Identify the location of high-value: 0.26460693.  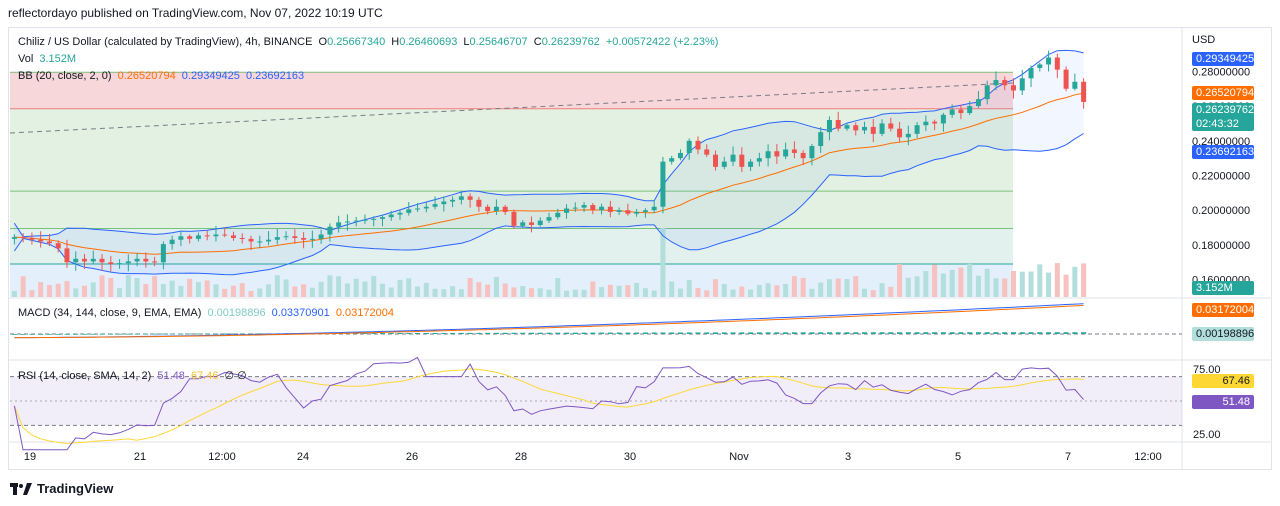
(428, 42).